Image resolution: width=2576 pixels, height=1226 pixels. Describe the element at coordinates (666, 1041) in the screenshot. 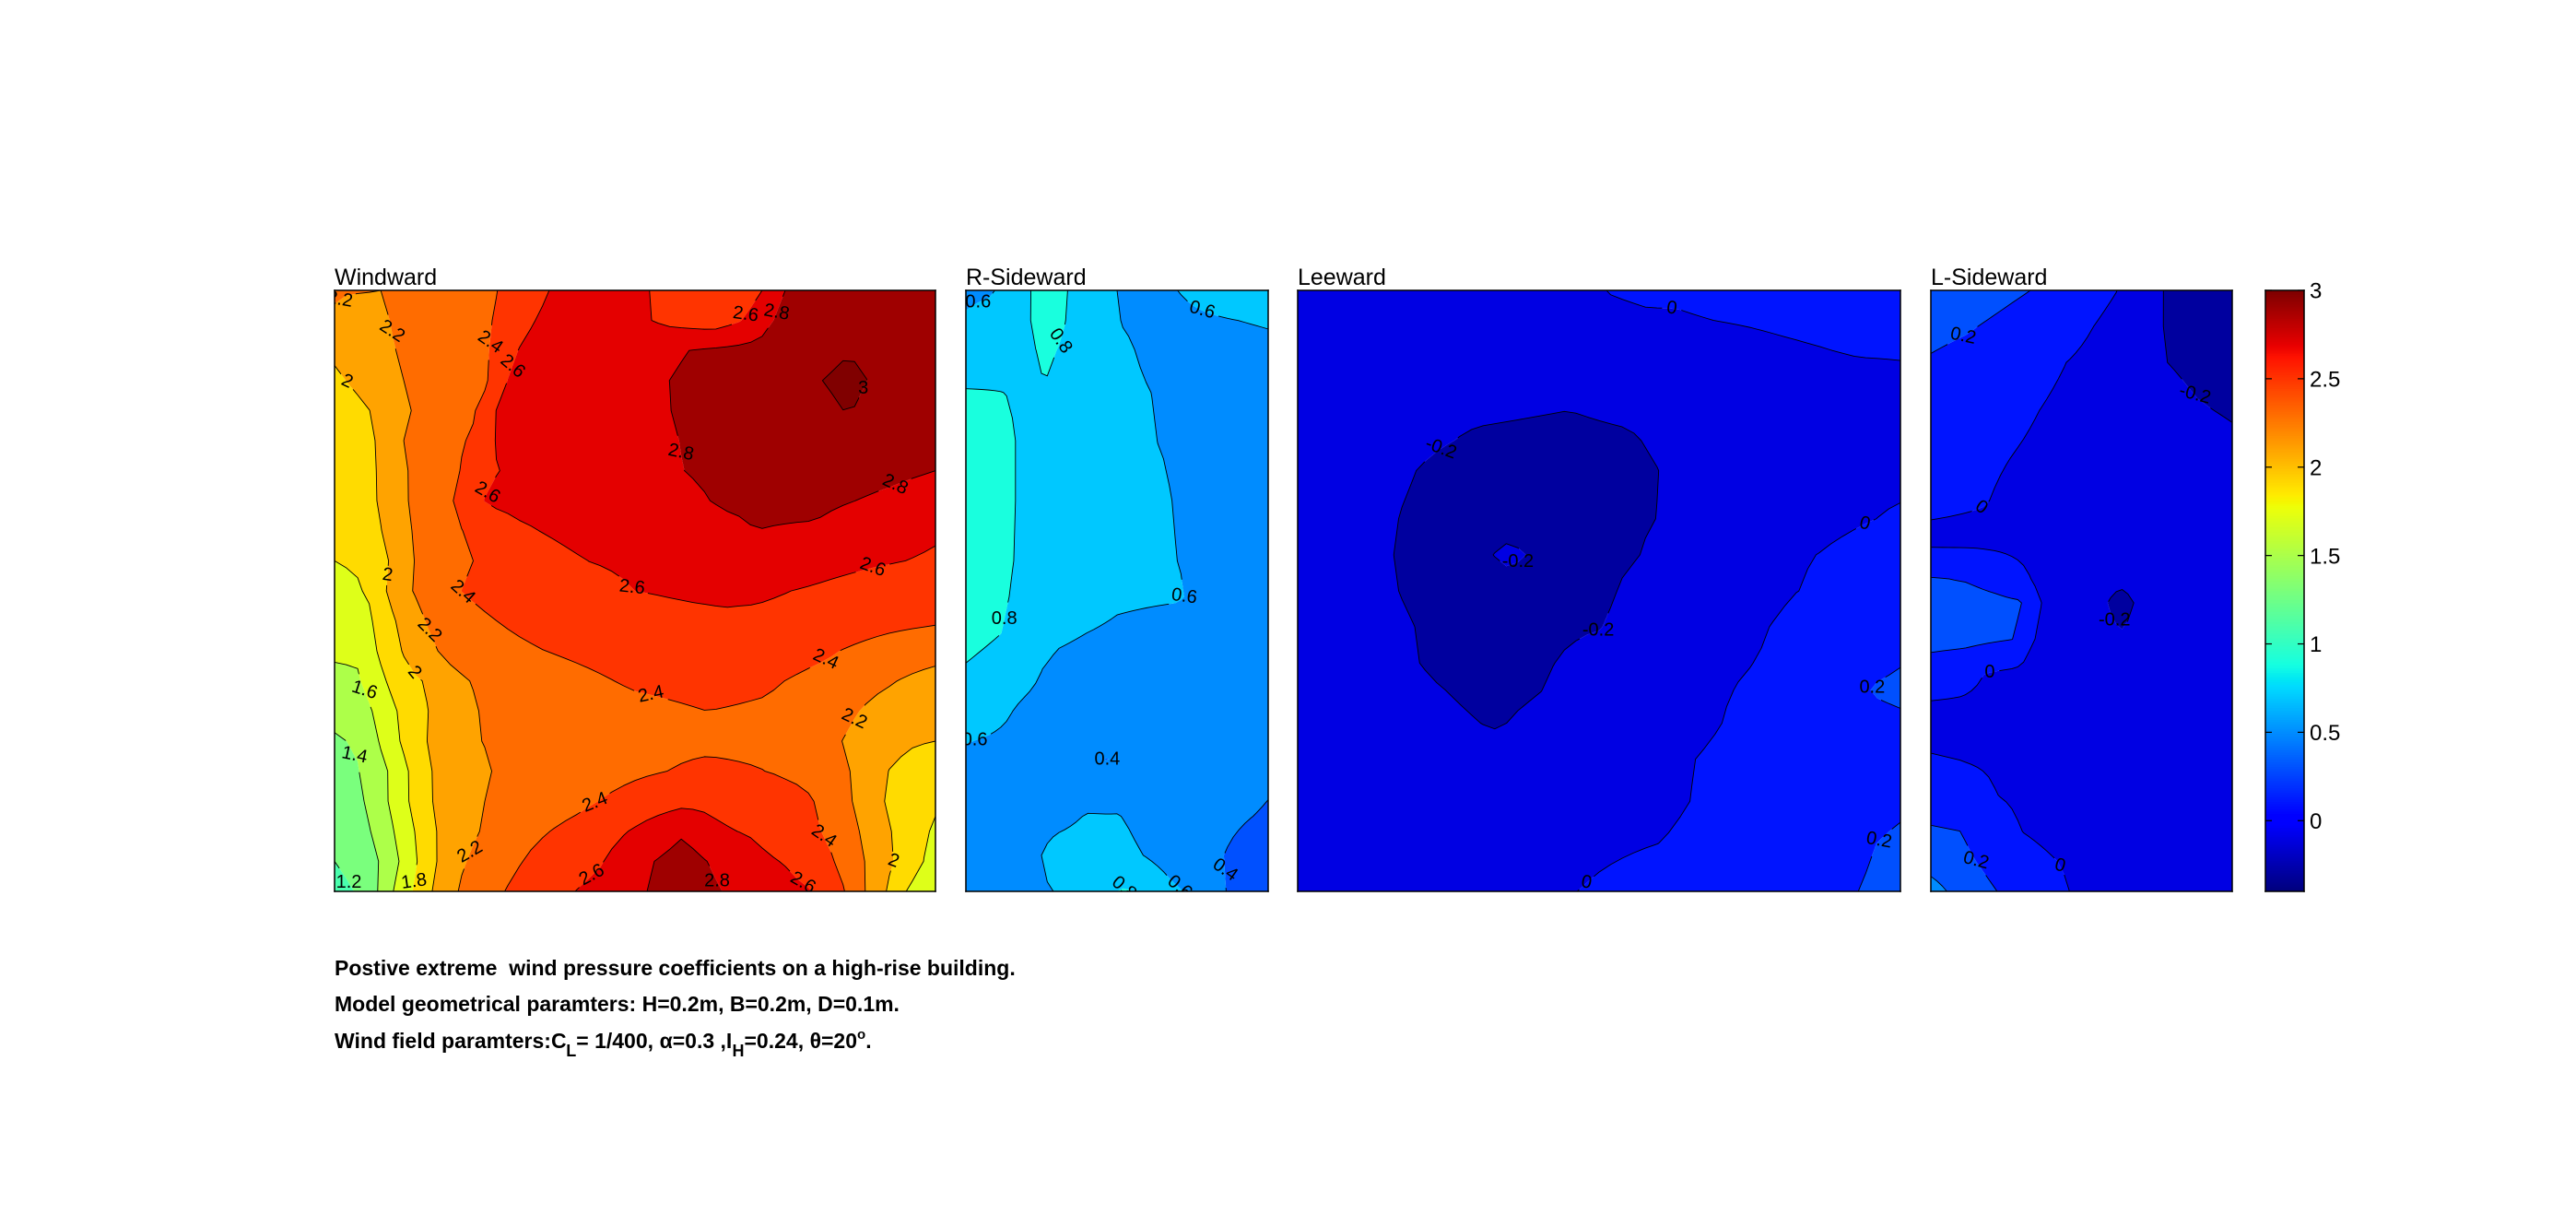

I see `svg-text: α` at that location.